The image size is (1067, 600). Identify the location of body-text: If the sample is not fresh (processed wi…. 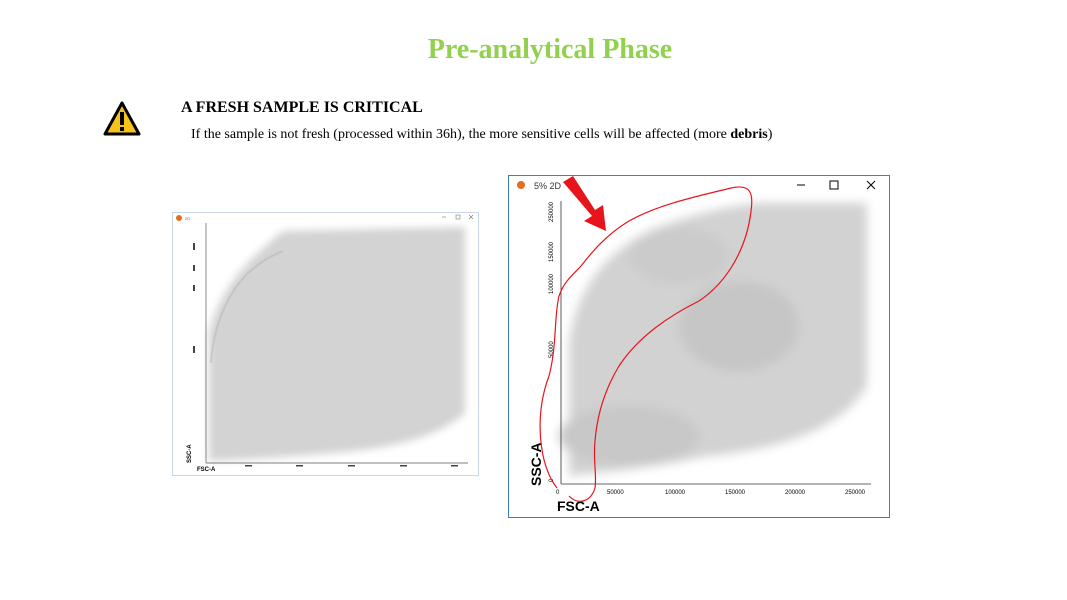
(481, 135).